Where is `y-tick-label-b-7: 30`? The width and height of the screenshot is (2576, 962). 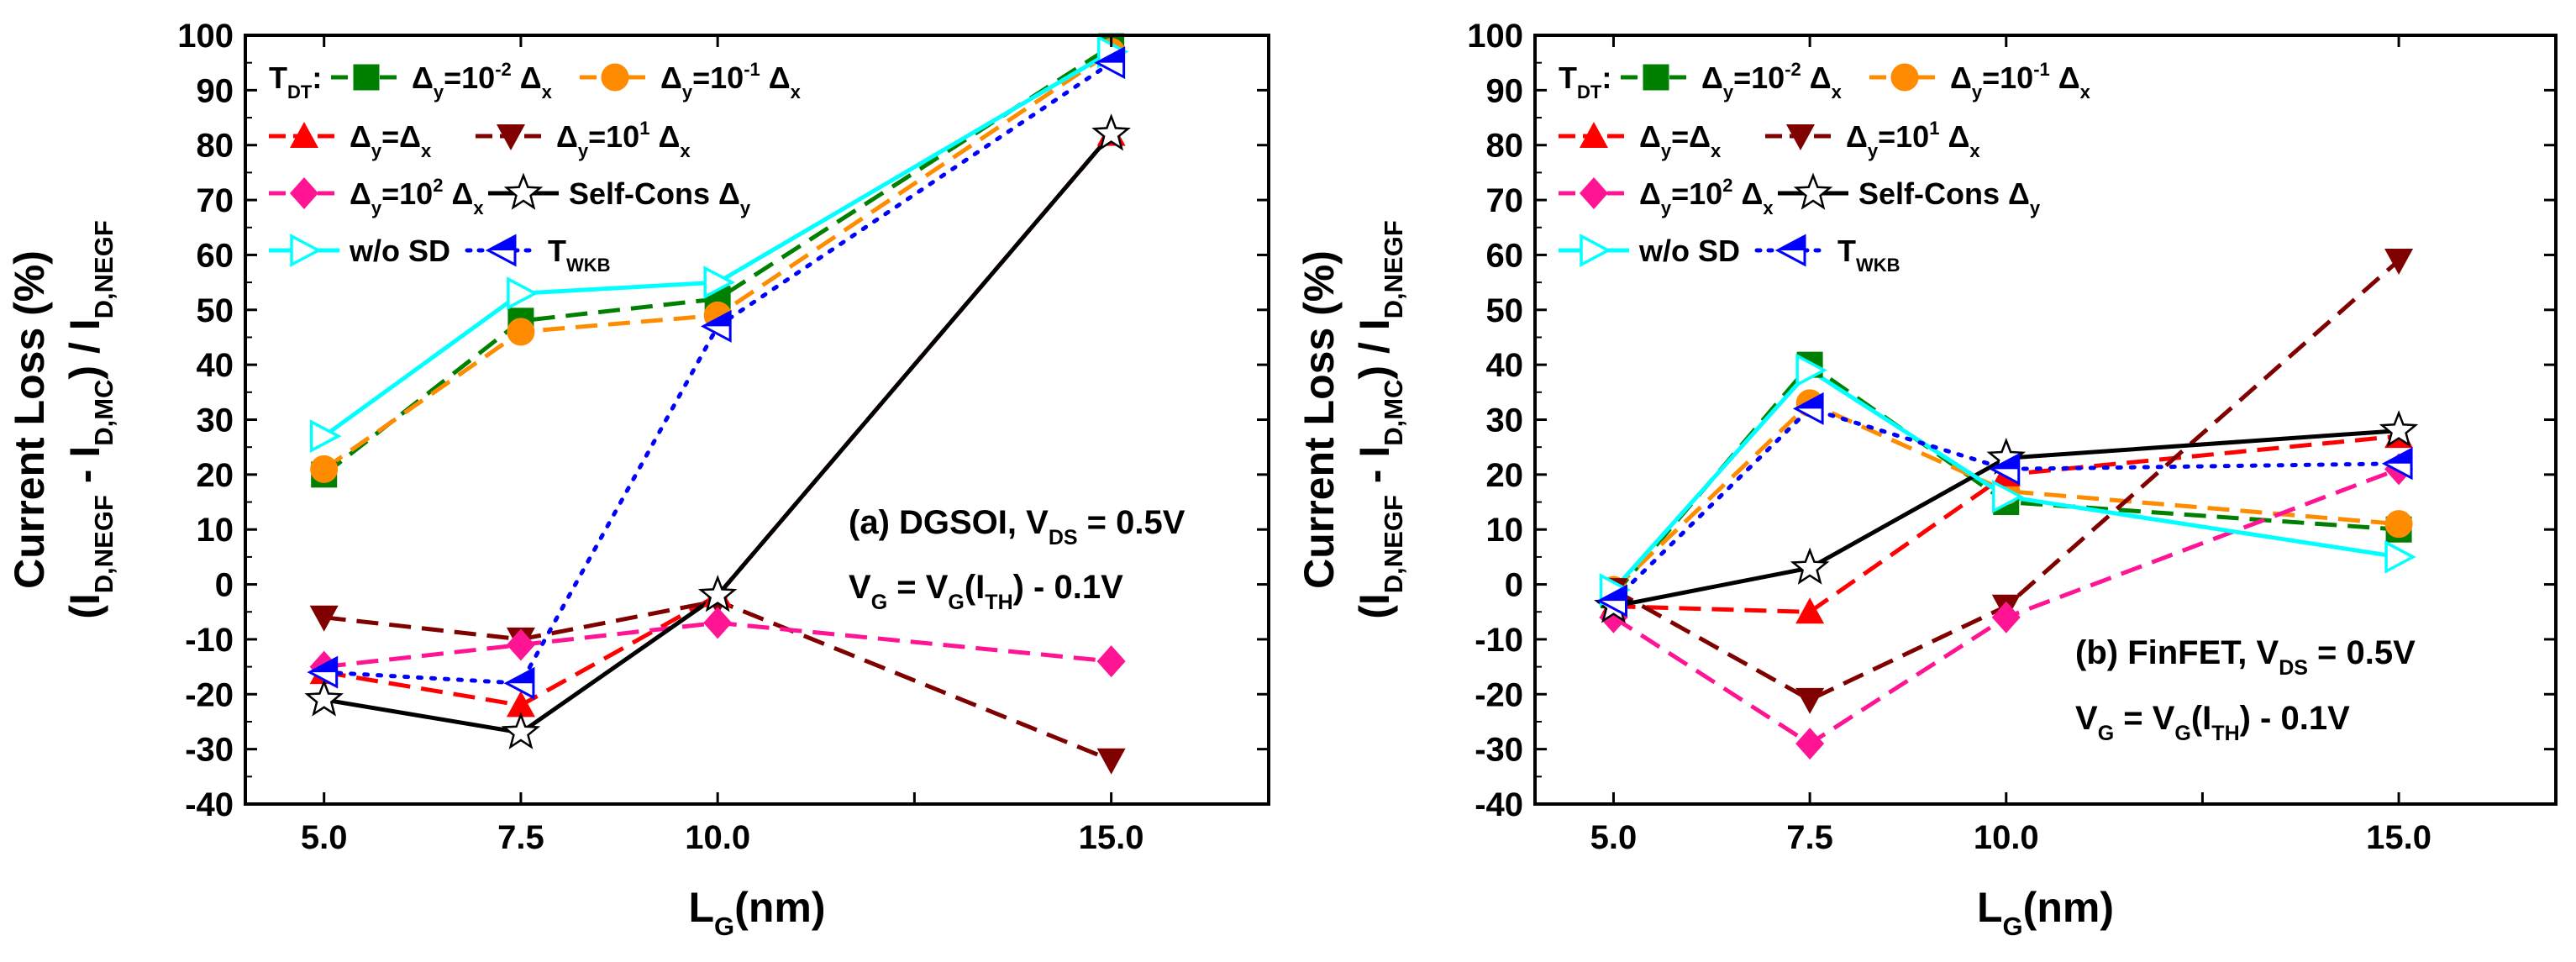 y-tick-label-b-7: 30 is located at coordinates (1505, 420).